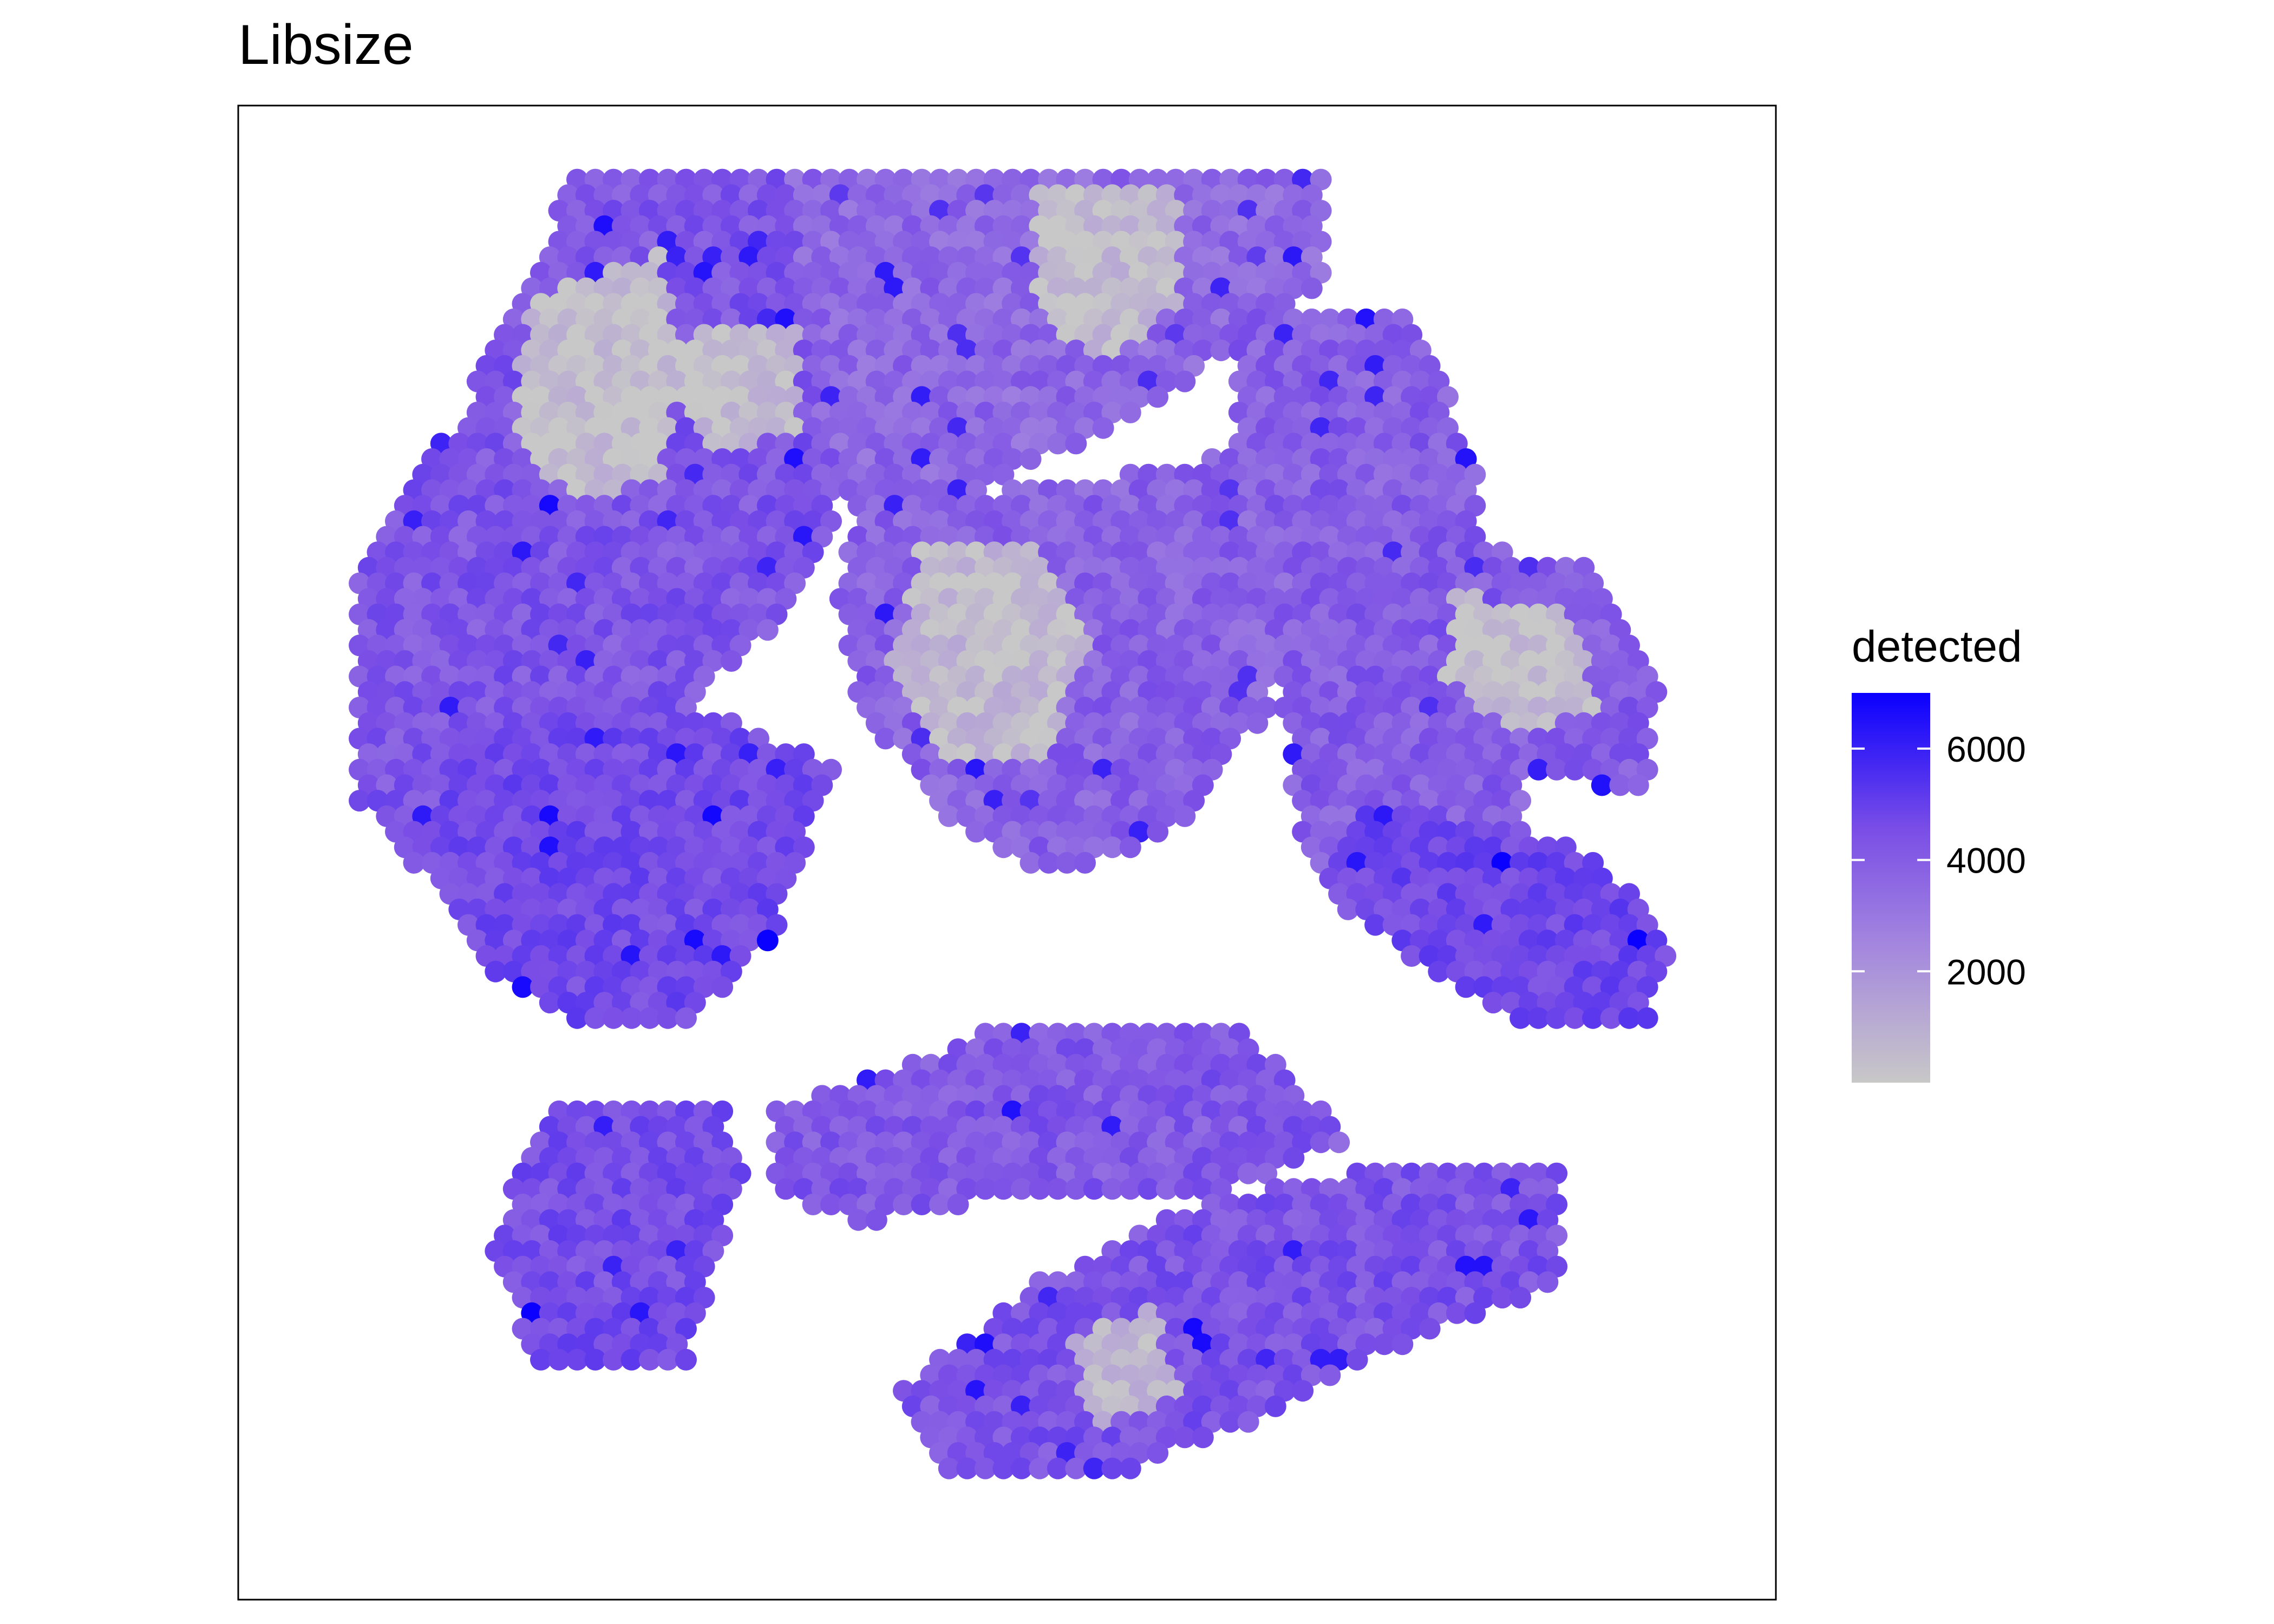 This screenshot has height=1624, width=2274. Describe the element at coordinates (1986, 749) in the screenshot. I see `legend-tick-label: 6000` at that location.